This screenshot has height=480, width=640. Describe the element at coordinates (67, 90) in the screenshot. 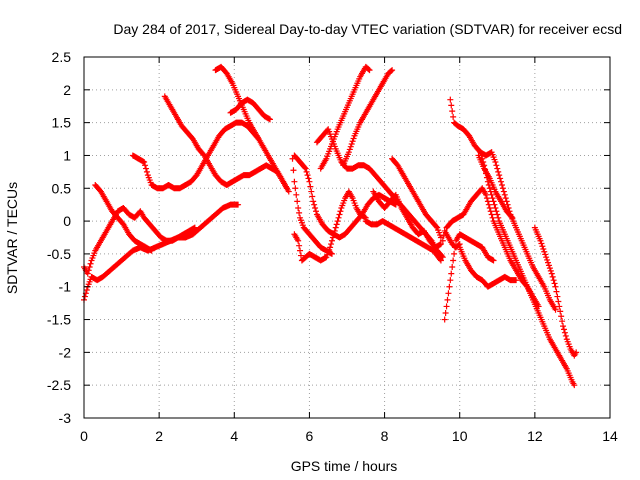

I see `y-tick-label: 2` at that location.